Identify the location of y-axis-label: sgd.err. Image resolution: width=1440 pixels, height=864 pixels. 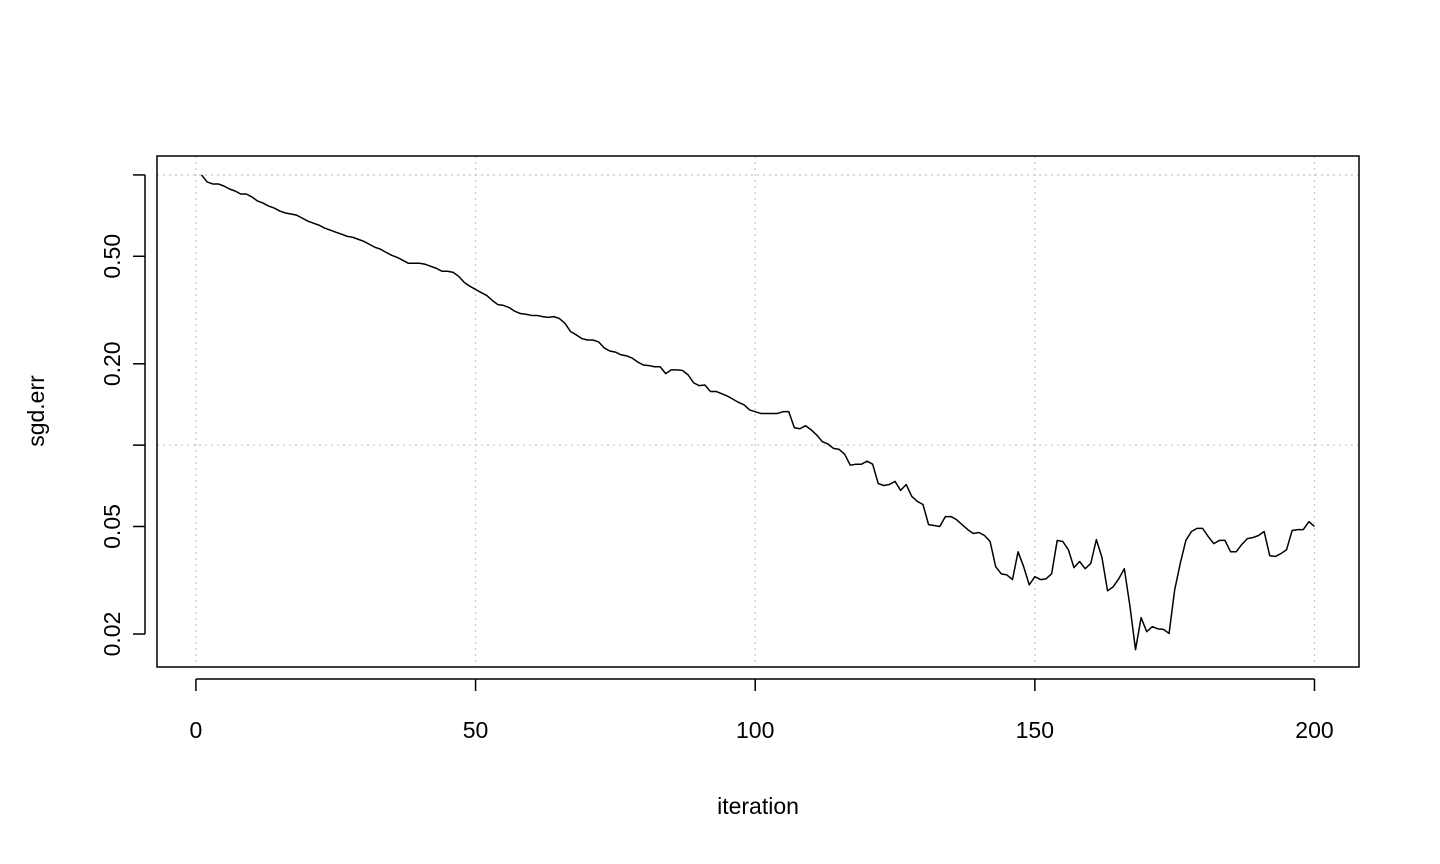
(36, 411).